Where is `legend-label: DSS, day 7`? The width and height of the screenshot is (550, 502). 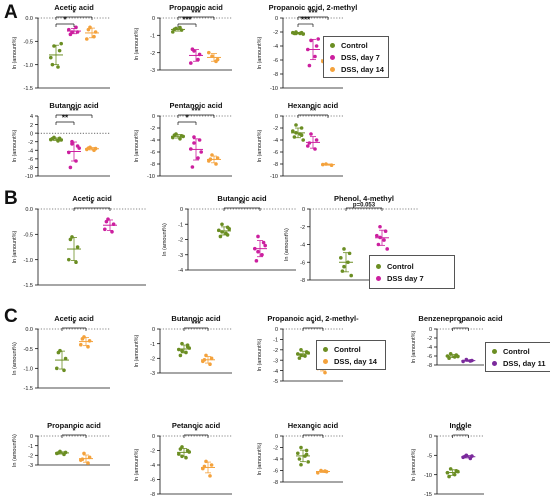 legend-label: DSS, day 7 is located at coordinates (360, 57).